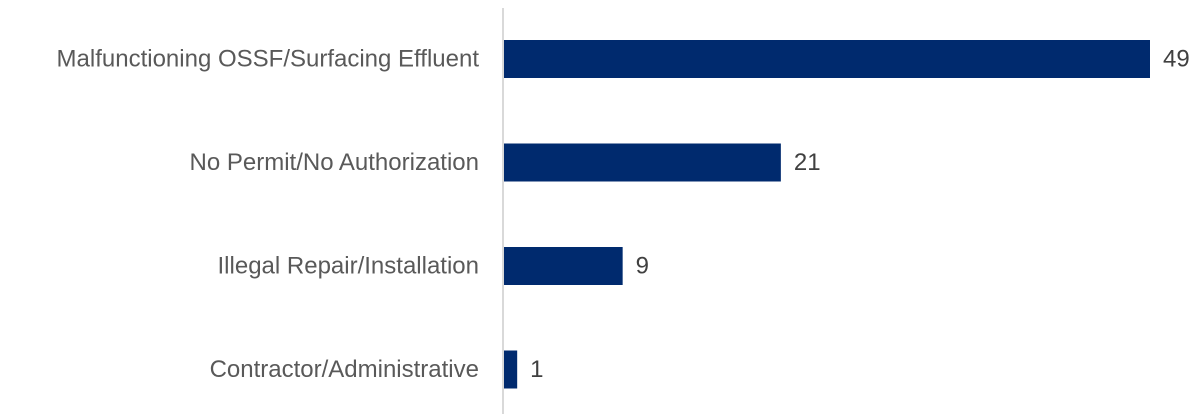  Describe the element at coordinates (1176, 59) in the screenshot. I see `data-label-0: 49` at that location.